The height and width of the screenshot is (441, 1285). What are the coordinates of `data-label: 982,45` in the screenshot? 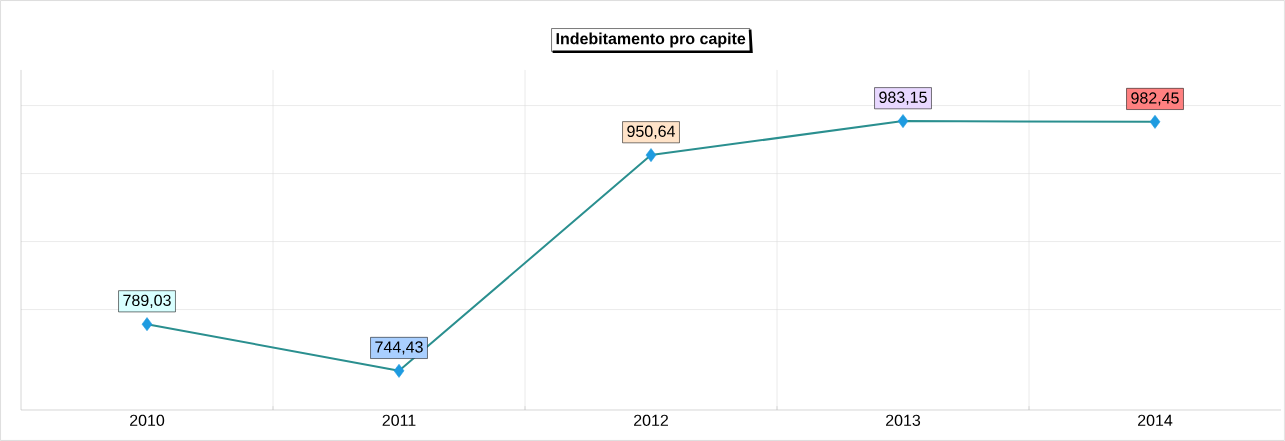 It's located at (1155, 99).